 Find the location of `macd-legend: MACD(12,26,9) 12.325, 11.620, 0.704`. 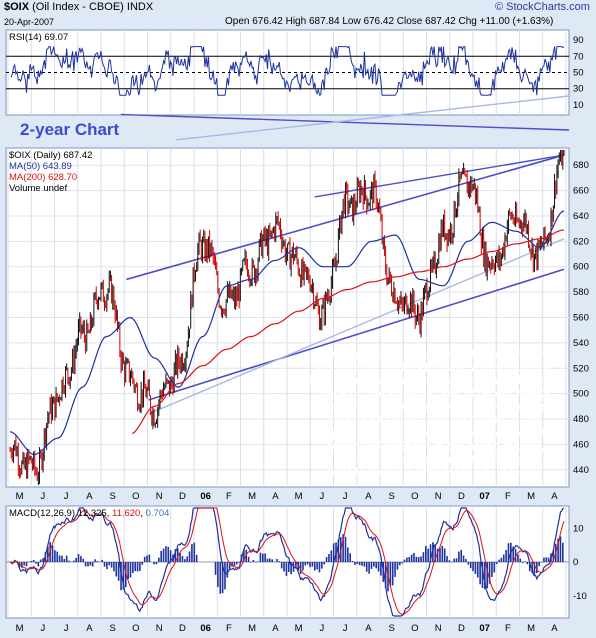

macd-legend: MACD(12,26,9) 12.325, 11.620, 0.704 is located at coordinates (89, 513).